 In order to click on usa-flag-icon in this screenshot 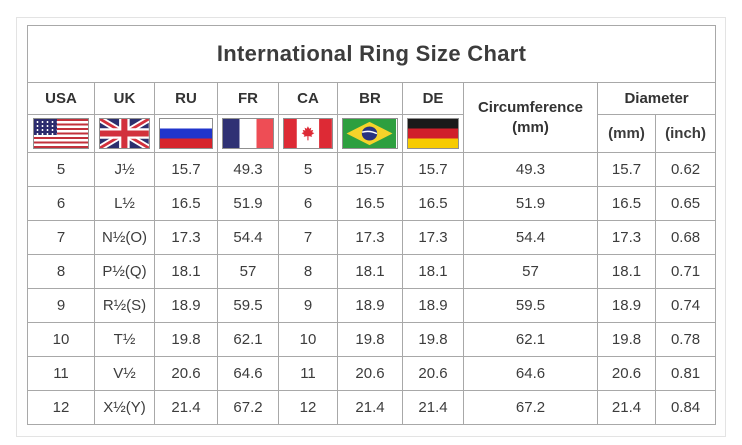, I will do `click(61, 133)`.